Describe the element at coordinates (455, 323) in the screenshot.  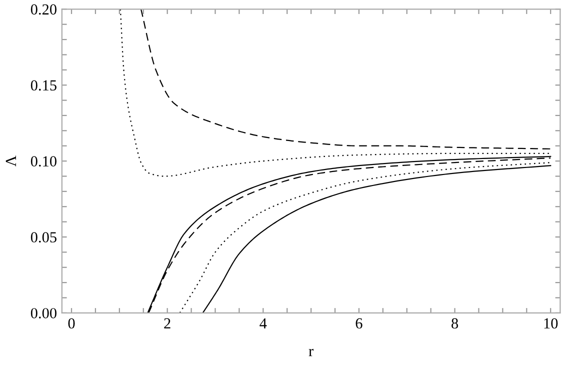
I see `x-tick-label: 8` at that location.